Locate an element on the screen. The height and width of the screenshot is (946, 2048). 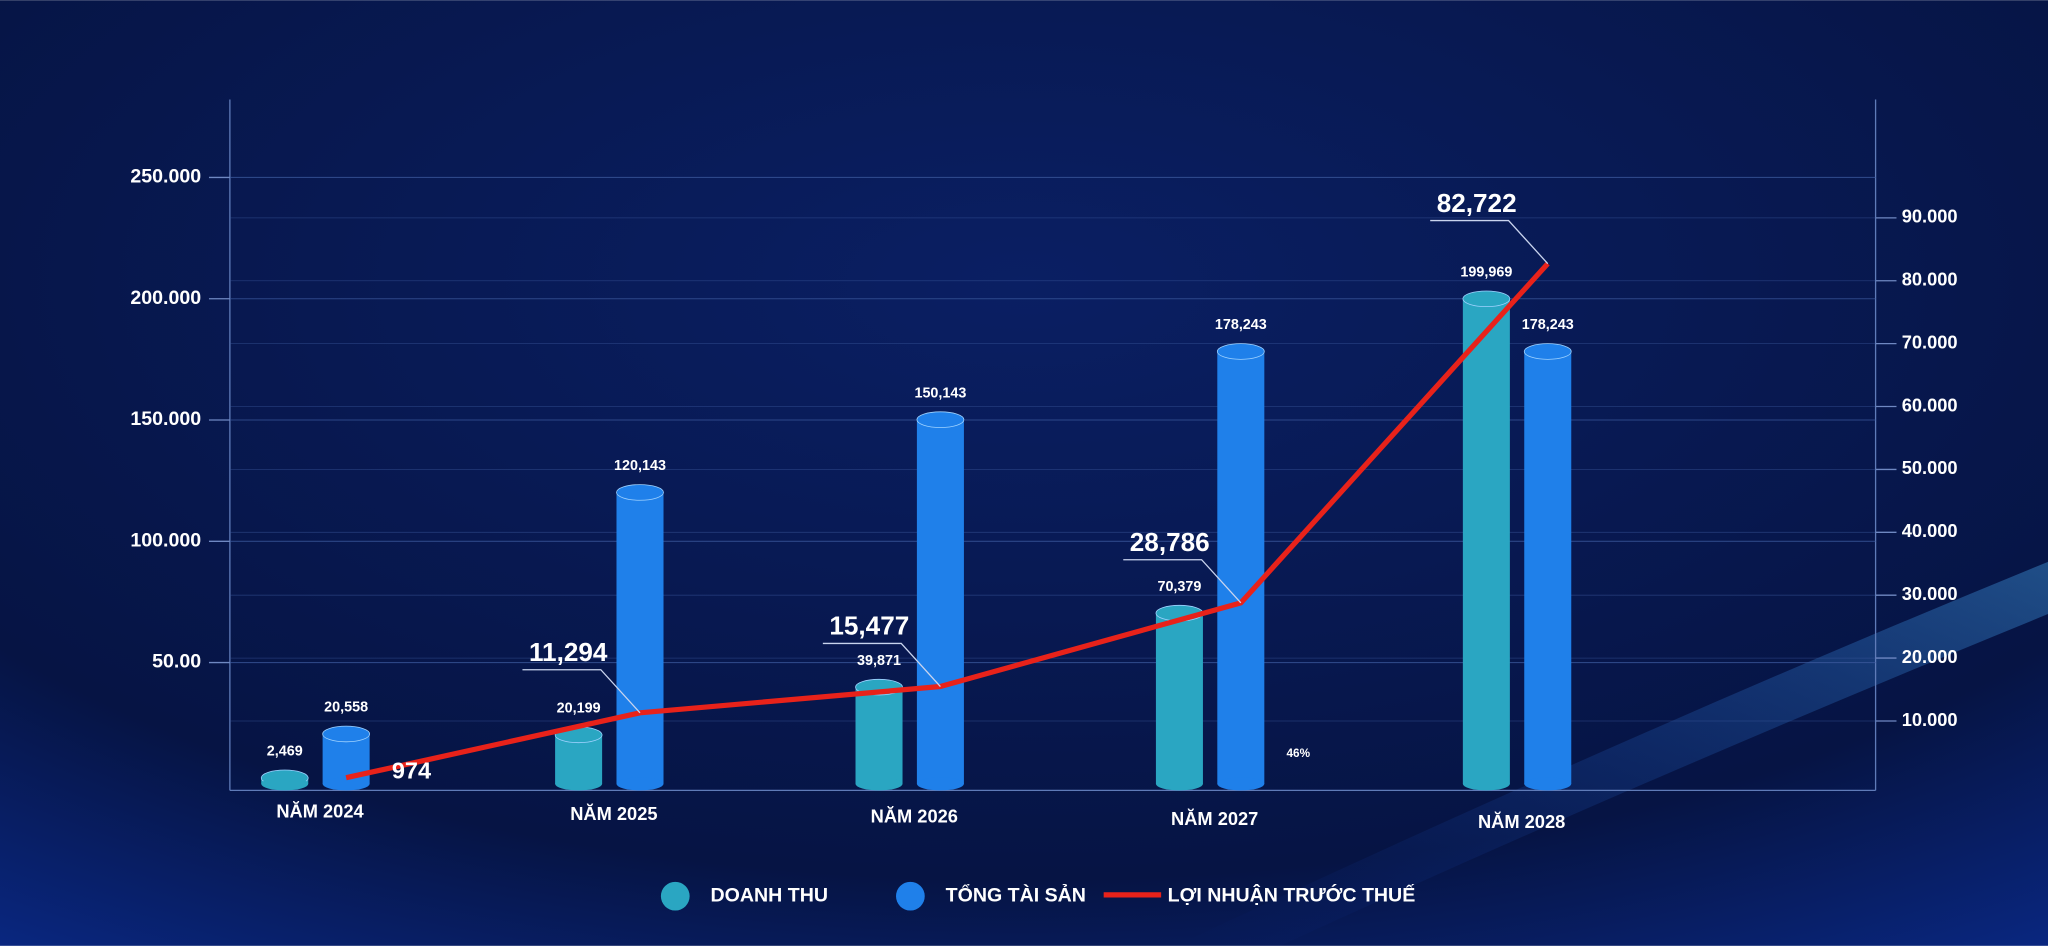
y2-tick-label: 80.000 is located at coordinates (1930, 279).